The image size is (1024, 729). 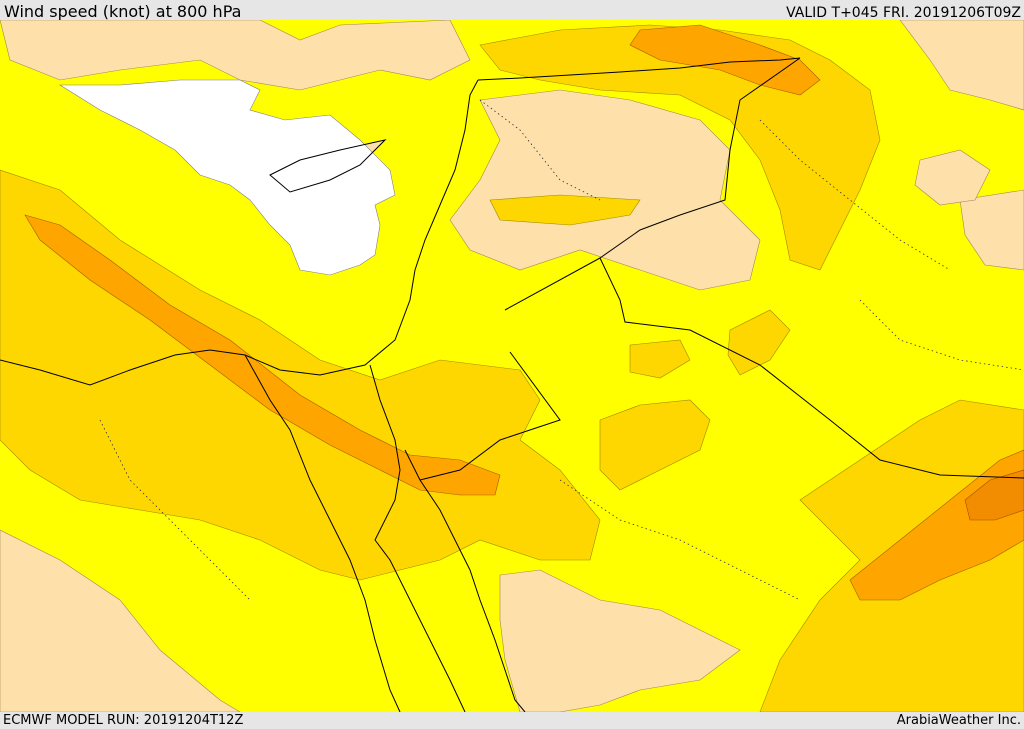 What do you see at coordinates (512, 720) in the screenshot?
I see `footer-bar` at bounding box center [512, 720].